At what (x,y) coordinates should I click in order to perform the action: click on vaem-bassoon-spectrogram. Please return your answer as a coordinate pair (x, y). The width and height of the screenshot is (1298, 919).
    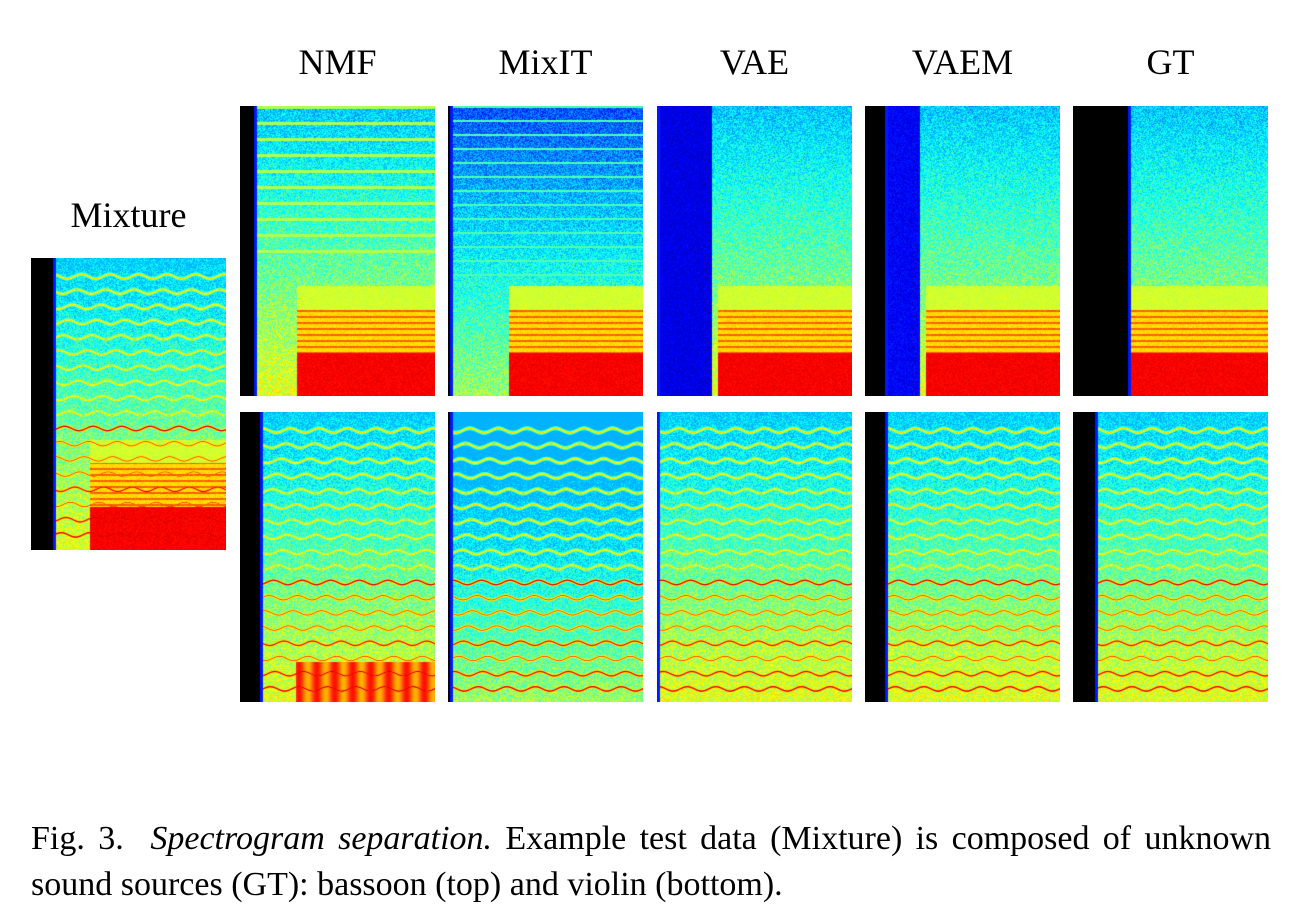
    Looking at the image, I should click on (962, 251).